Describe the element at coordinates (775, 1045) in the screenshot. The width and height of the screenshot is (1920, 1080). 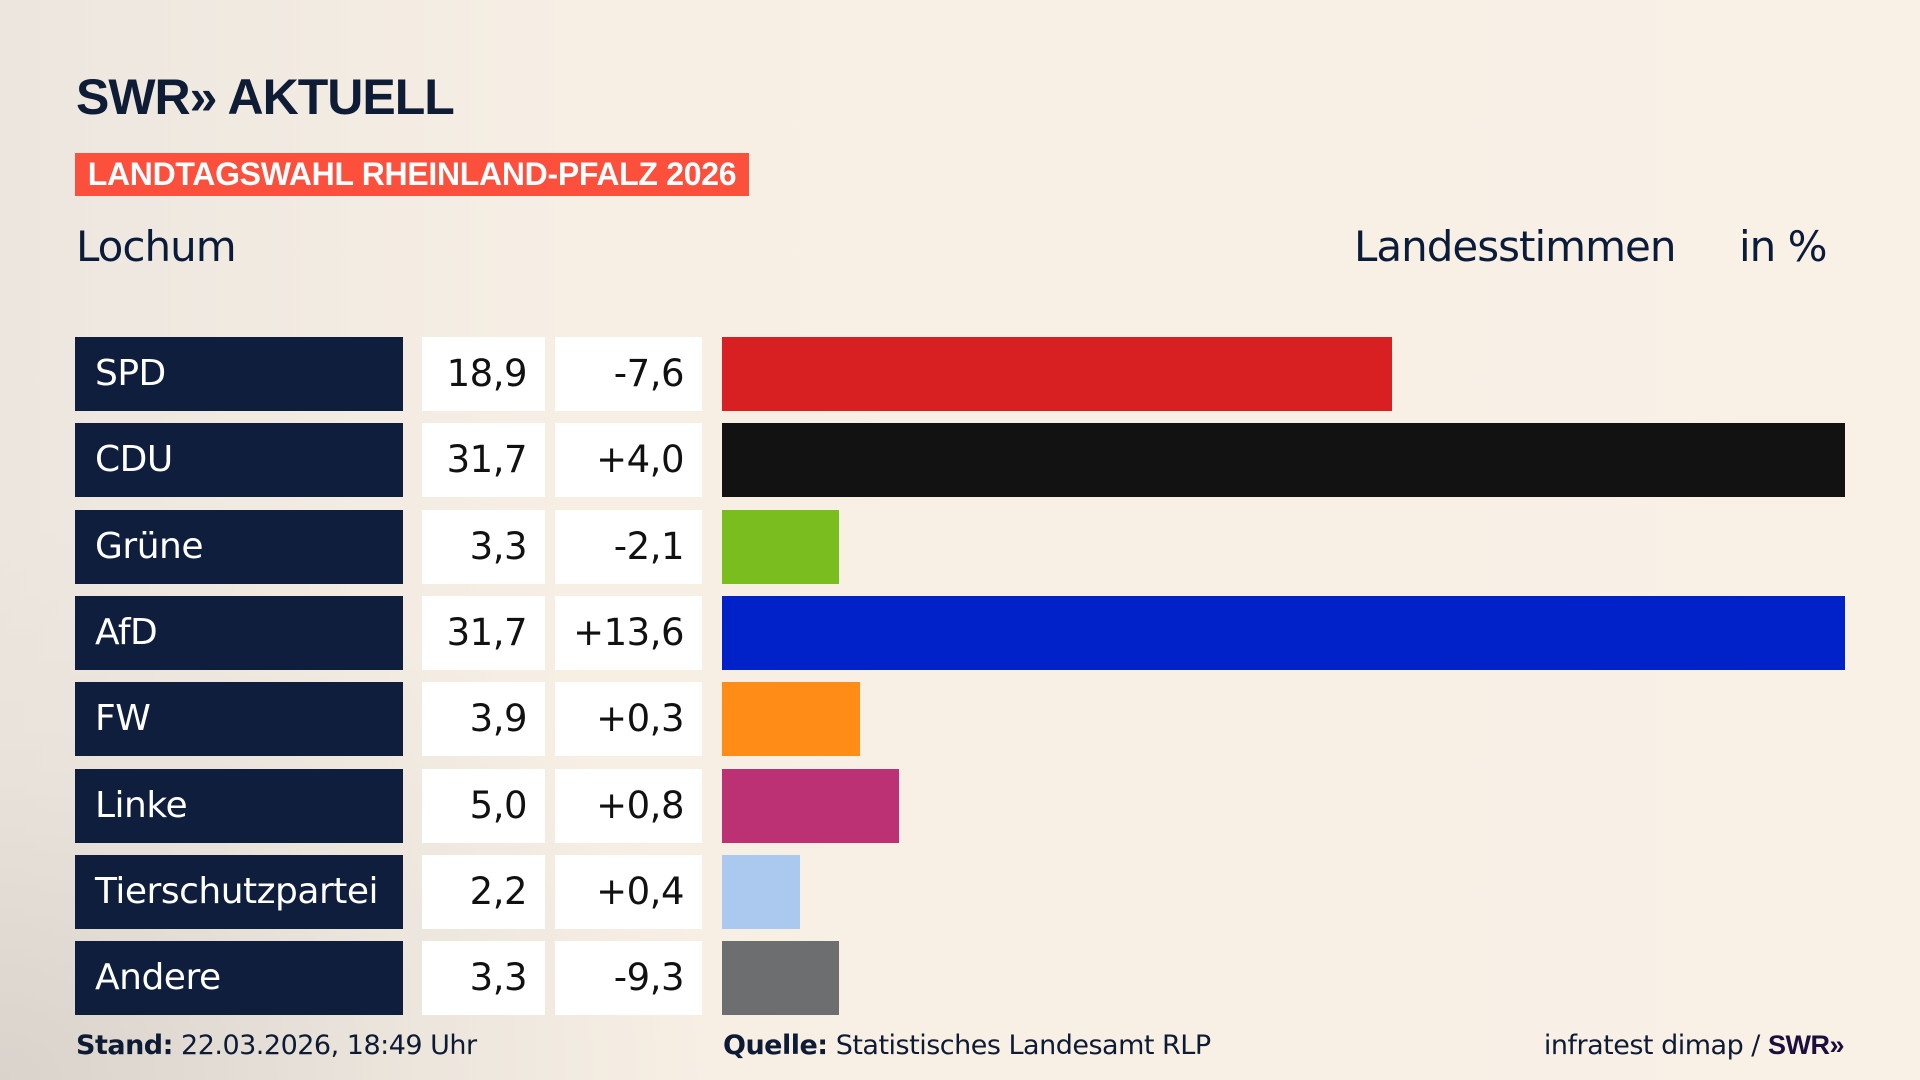
I see `source-label: Quelle:` at that location.